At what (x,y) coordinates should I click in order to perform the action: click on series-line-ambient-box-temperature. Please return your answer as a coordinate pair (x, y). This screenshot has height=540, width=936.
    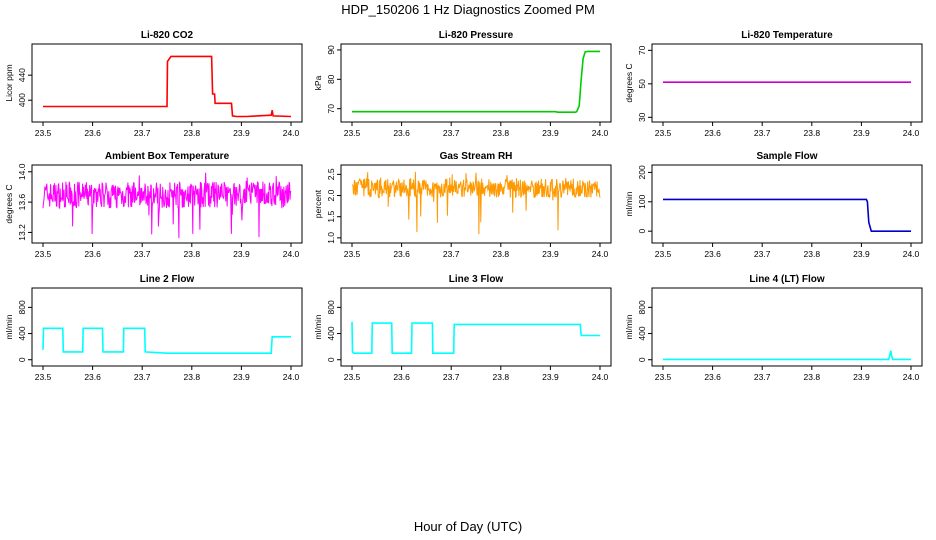
    Looking at the image, I should click on (167, 205).